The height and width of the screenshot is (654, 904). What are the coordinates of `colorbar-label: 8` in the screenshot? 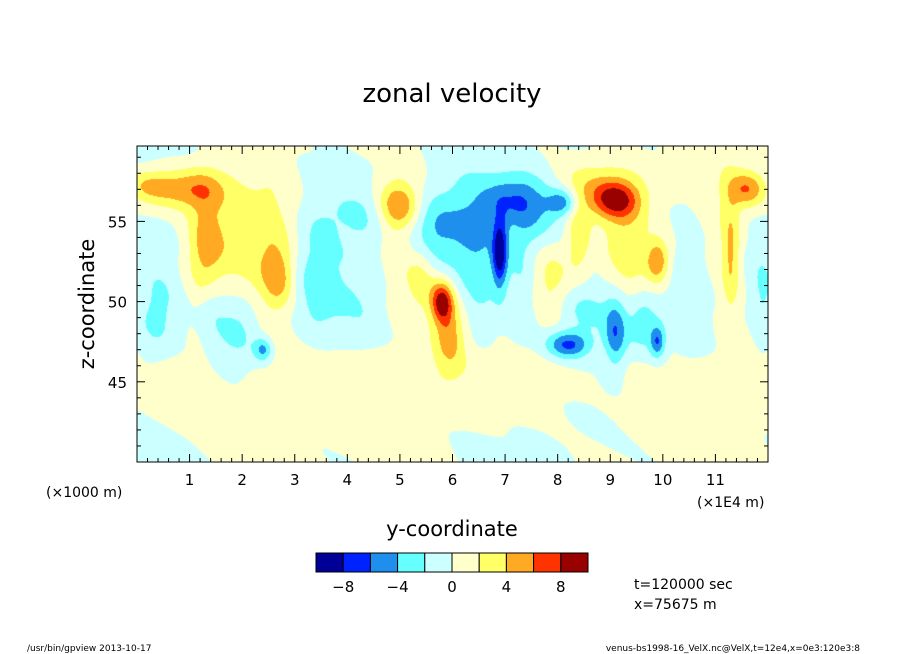 It's located at (561, 587).